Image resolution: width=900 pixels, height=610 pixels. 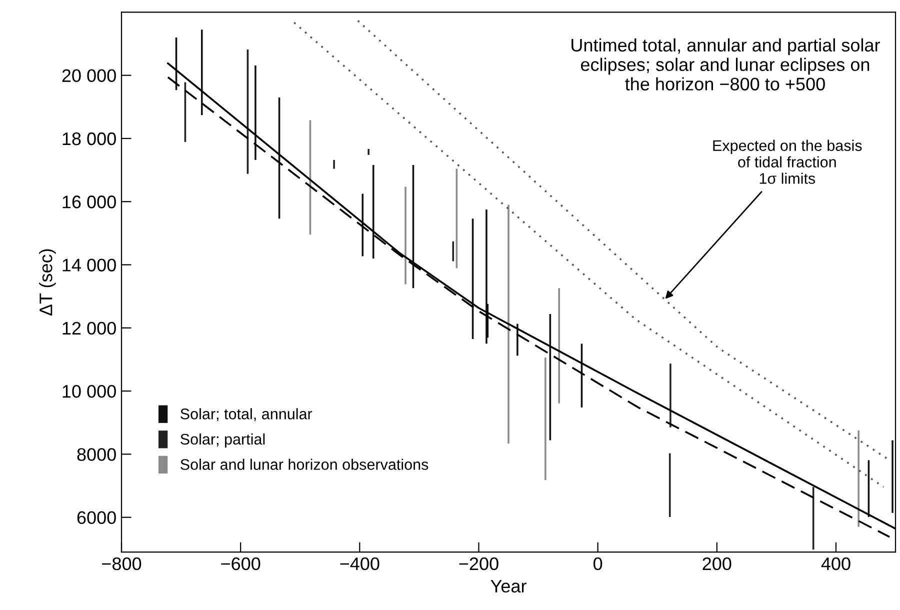 I want to click on legend-label: Solar and lunar horizon observations, so click(x=304, y=464).